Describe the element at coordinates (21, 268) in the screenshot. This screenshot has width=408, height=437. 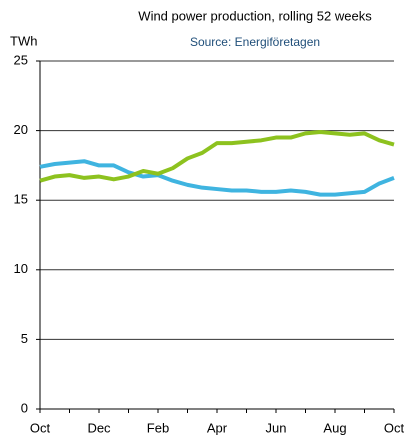
I see `y-tick-label: 10` at that location.